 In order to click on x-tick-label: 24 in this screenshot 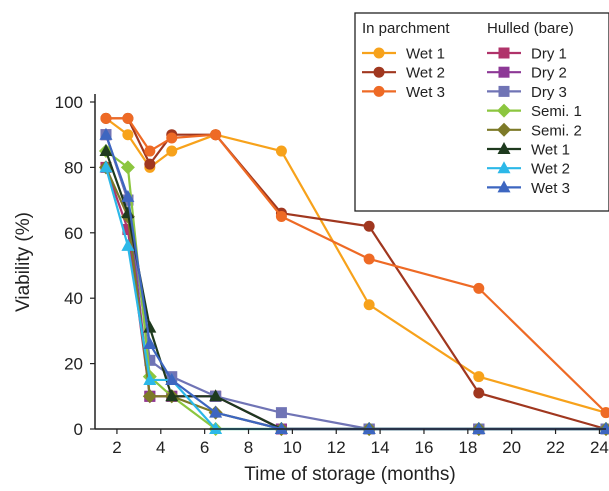, I will do `click(599, 447)`.